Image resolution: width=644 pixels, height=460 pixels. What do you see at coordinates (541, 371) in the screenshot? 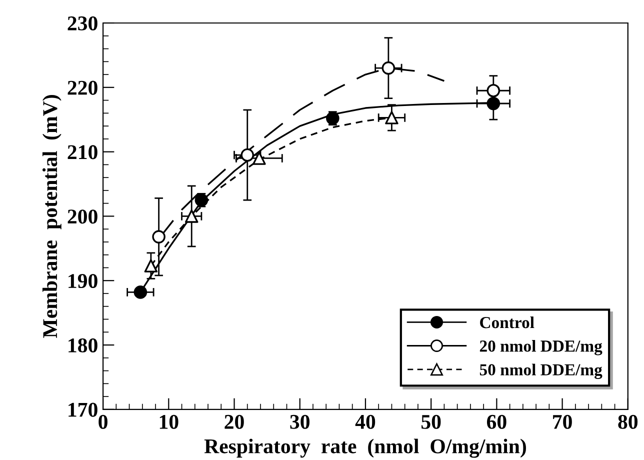
I see `legend-label: 50 nmol DDE/mg` at bounding box center [541, 371].